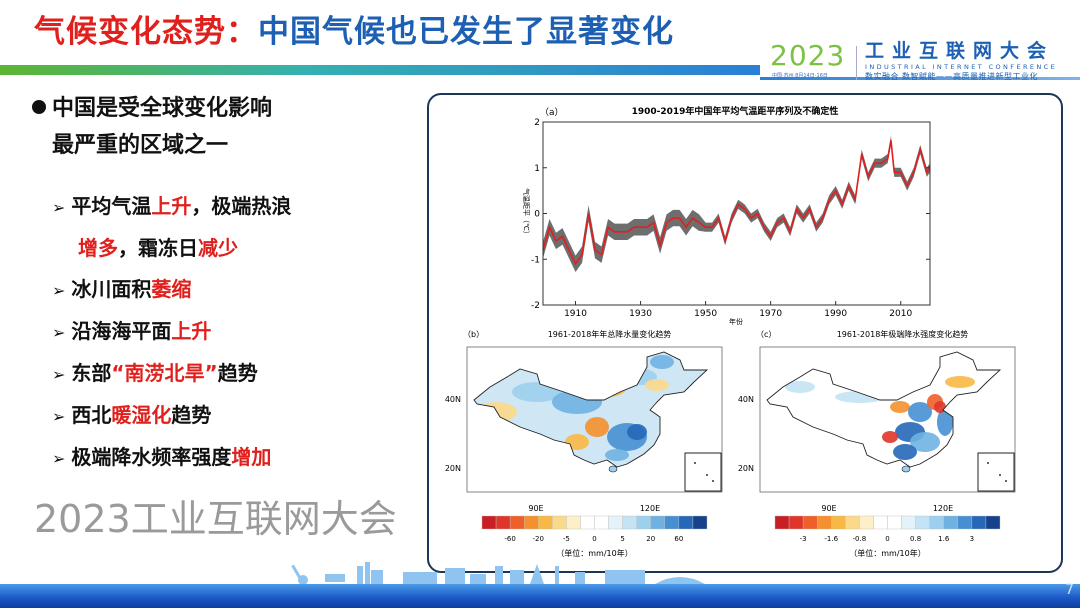 This screenshot has width=1080, height=608. What do you see at coordinates (622, 539) in the screenshot?
I see `colorbar-tick-label: 5` at bounding box center [622, 539].